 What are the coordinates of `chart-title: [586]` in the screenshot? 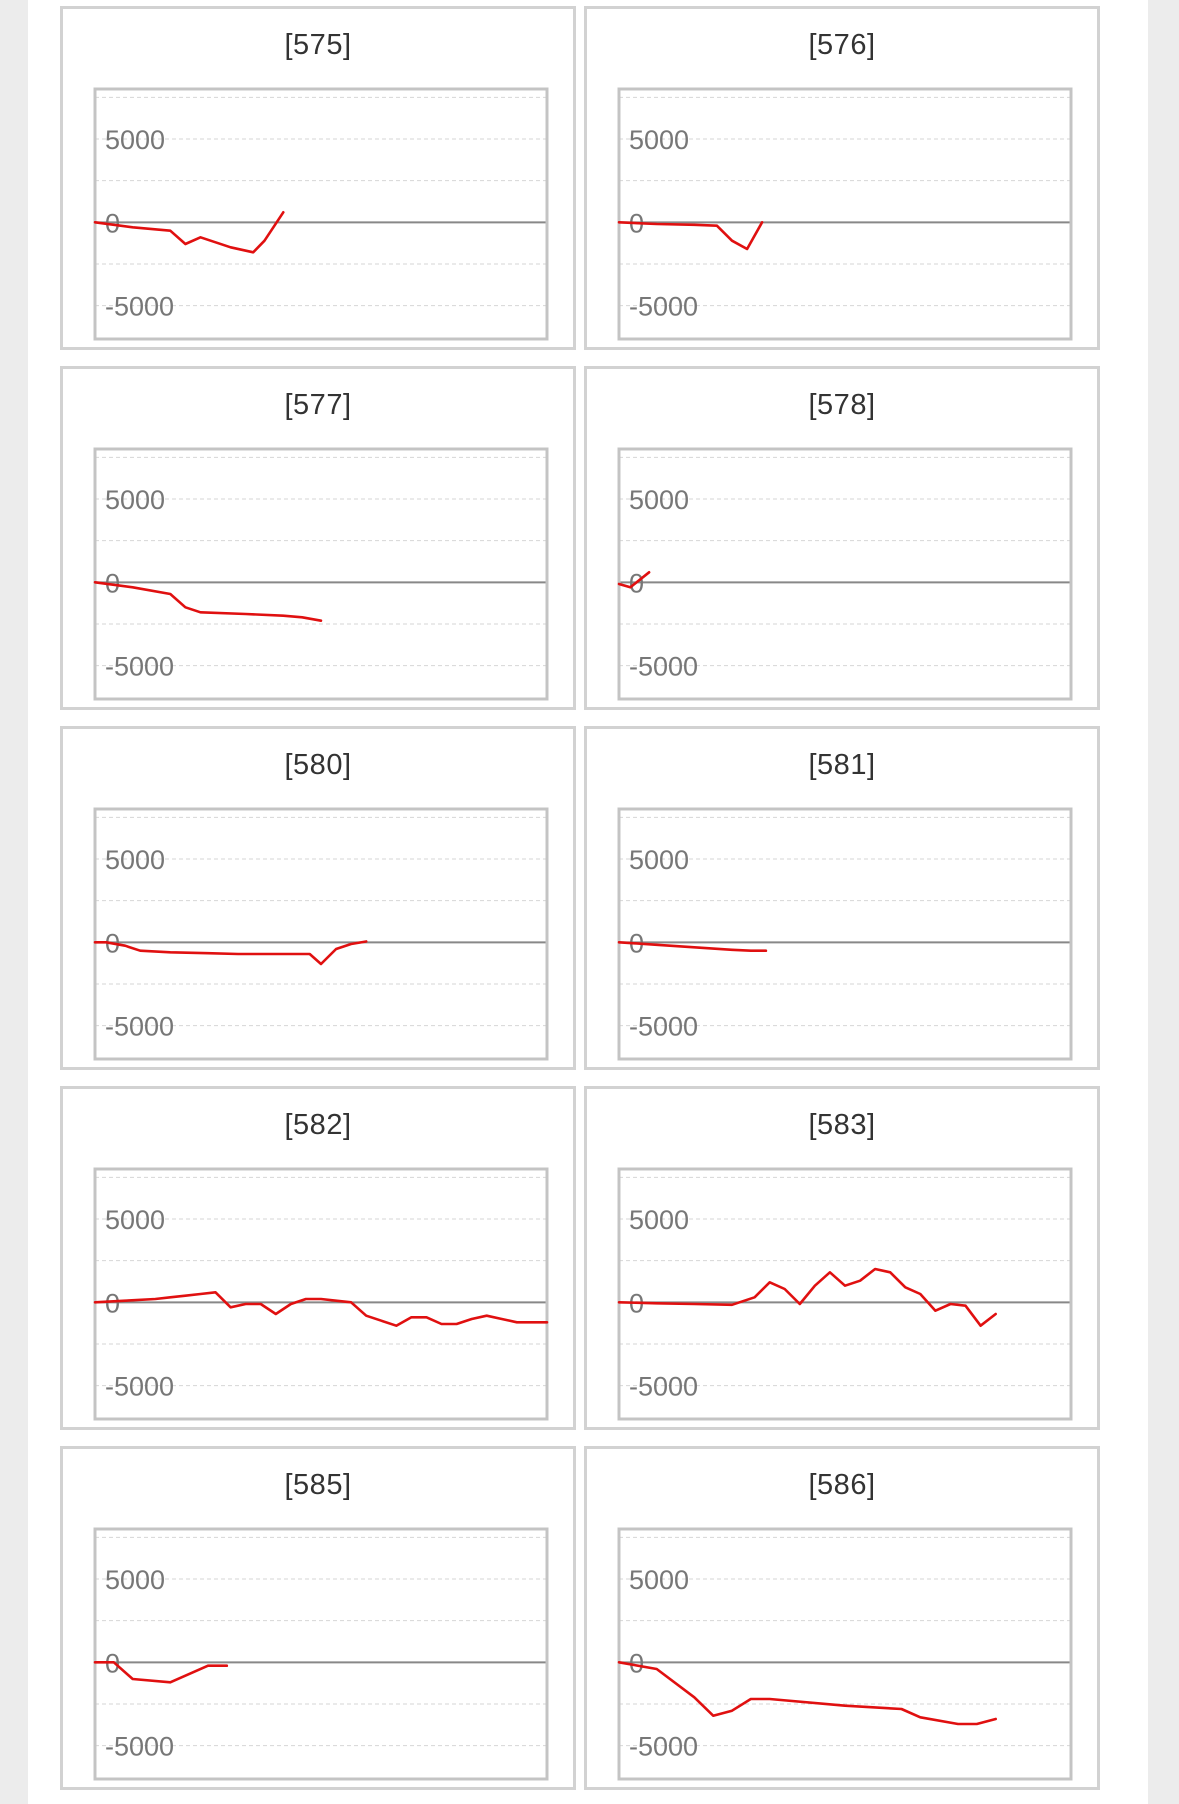 It's located at (842, 1485).